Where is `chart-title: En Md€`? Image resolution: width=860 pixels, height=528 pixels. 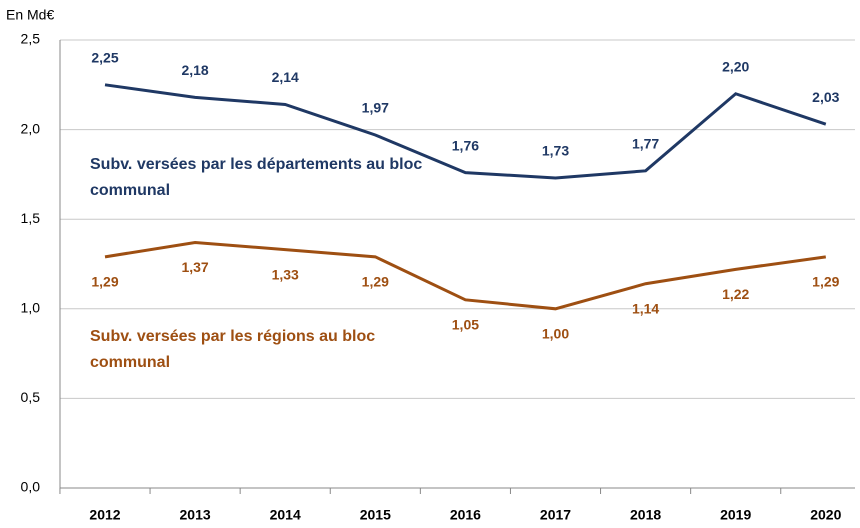
chart-title: En Md€ is located at coordinates (30, 15).